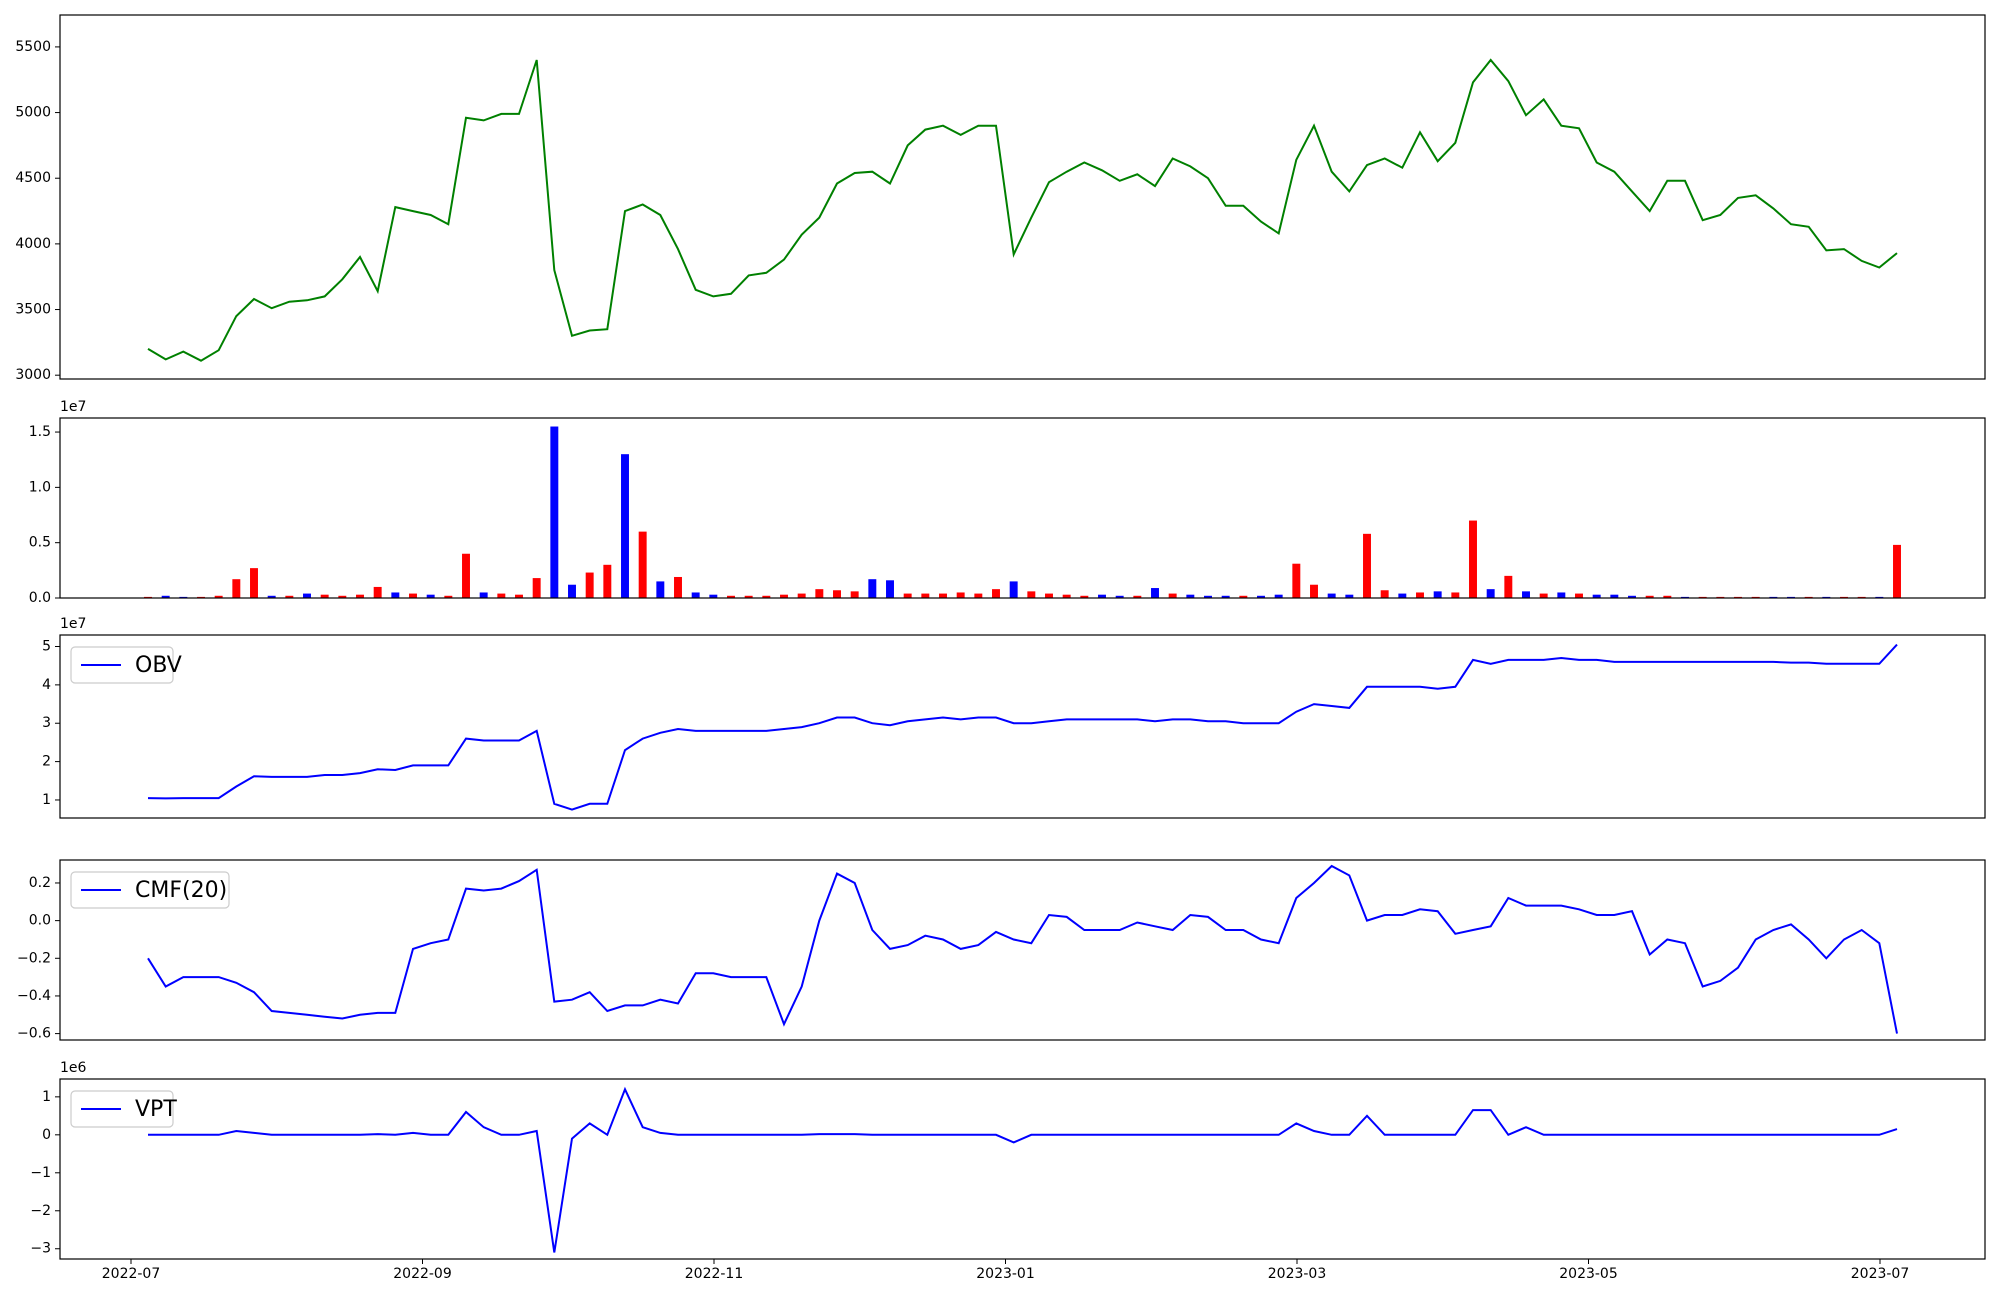 This screenshot has width=2000, height=1300. Describe the element at coordinates (40, 543) in the screenshot. I see `y-tick-label: 0.5` at that location.